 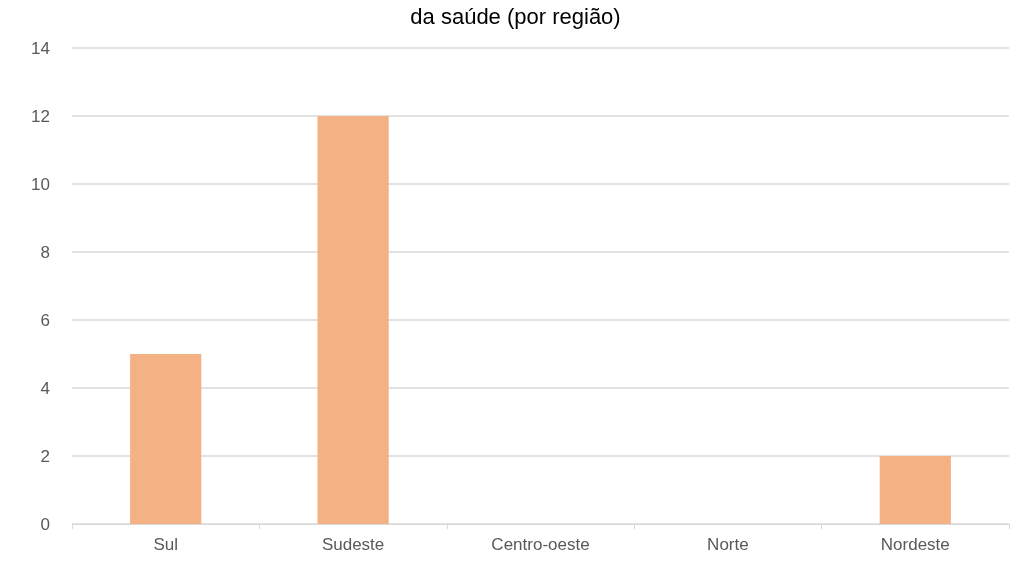 I want to click on y-tick-label: 2, so click(x=45, y=456).